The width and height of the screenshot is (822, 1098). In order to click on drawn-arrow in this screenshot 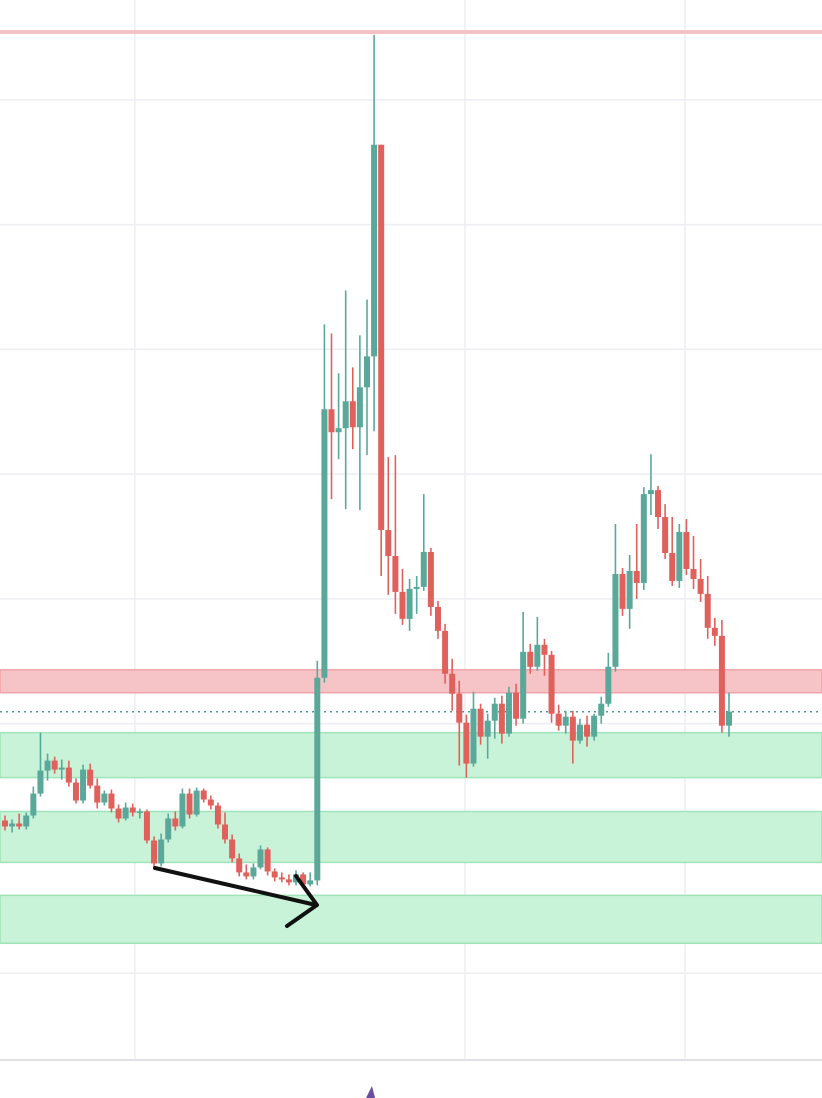, I will do `click(236, 897)`.